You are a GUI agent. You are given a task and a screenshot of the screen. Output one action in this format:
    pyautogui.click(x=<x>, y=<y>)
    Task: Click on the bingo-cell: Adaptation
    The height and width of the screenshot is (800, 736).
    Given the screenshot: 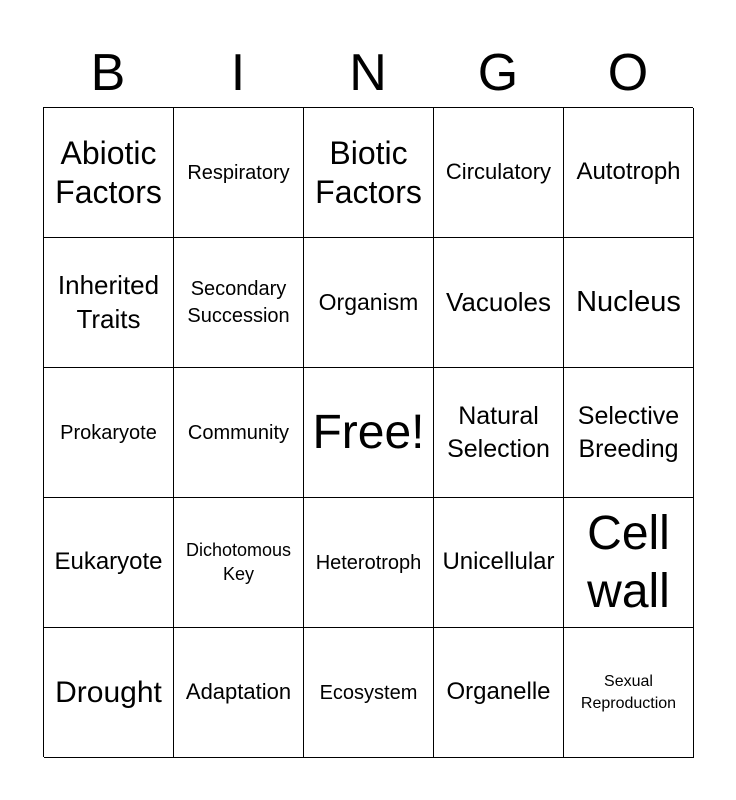 What is the action you would take?
    pyautogui.click(x=239, y=693)
    